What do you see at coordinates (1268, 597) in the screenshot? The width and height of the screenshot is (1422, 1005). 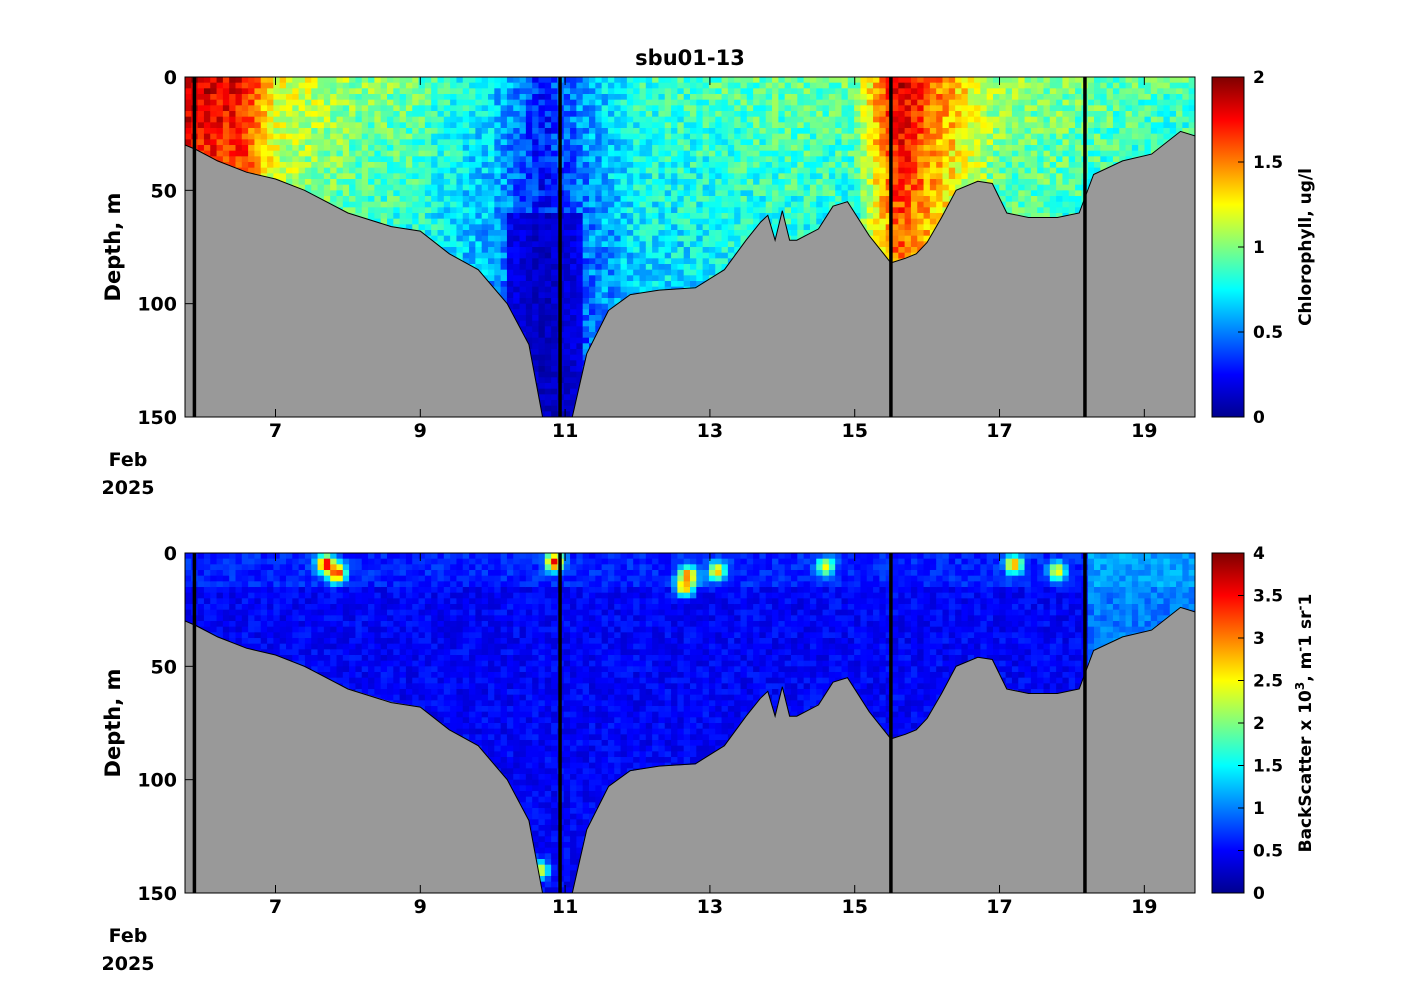 I see `colorbar-tick-label: 3.5` at bounding box center [1268, 597].